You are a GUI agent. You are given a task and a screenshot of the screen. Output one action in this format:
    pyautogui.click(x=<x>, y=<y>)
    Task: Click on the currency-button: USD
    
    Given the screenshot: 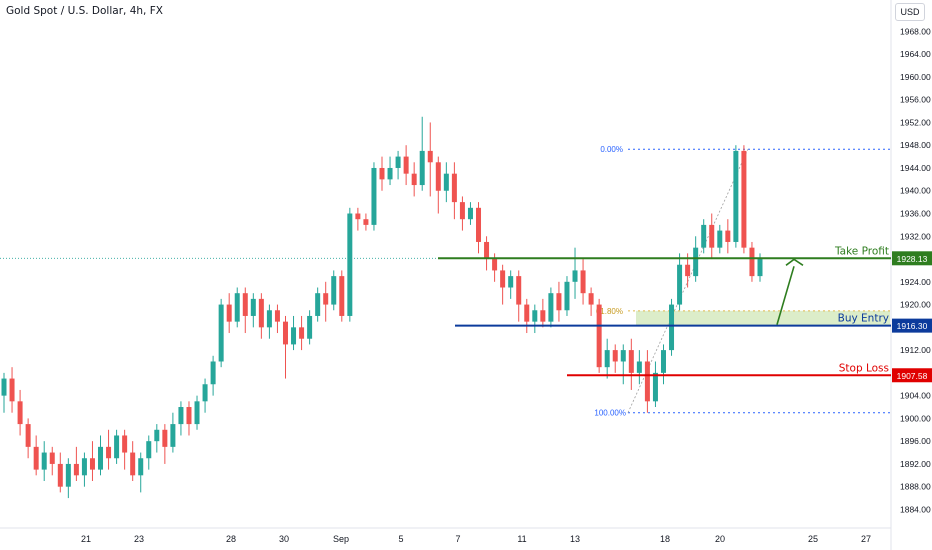 What is the action you would take?
    pyautogui.click(x=910, y=12)
    